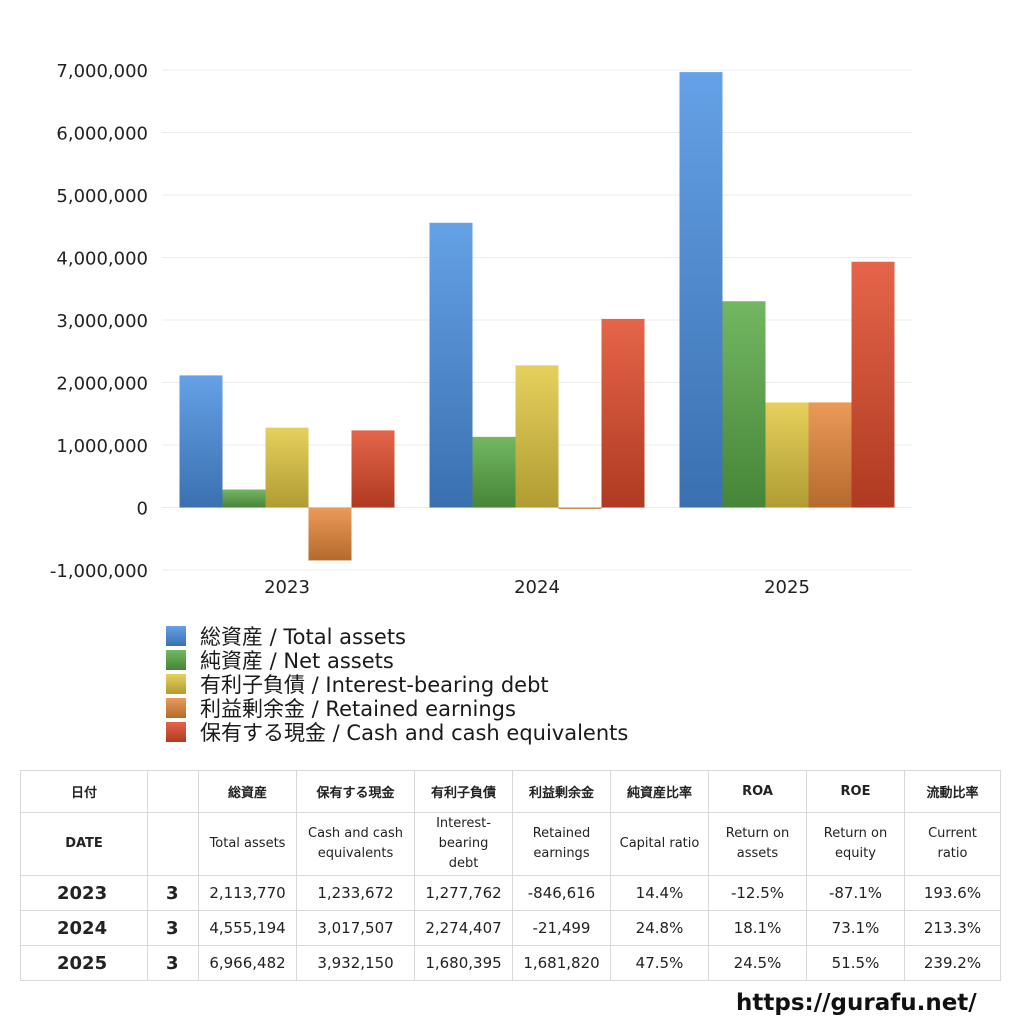 The width and height of the screenshot is (1024, 1024). I want to click on header-cell: Current ratio, so click(952, 844).